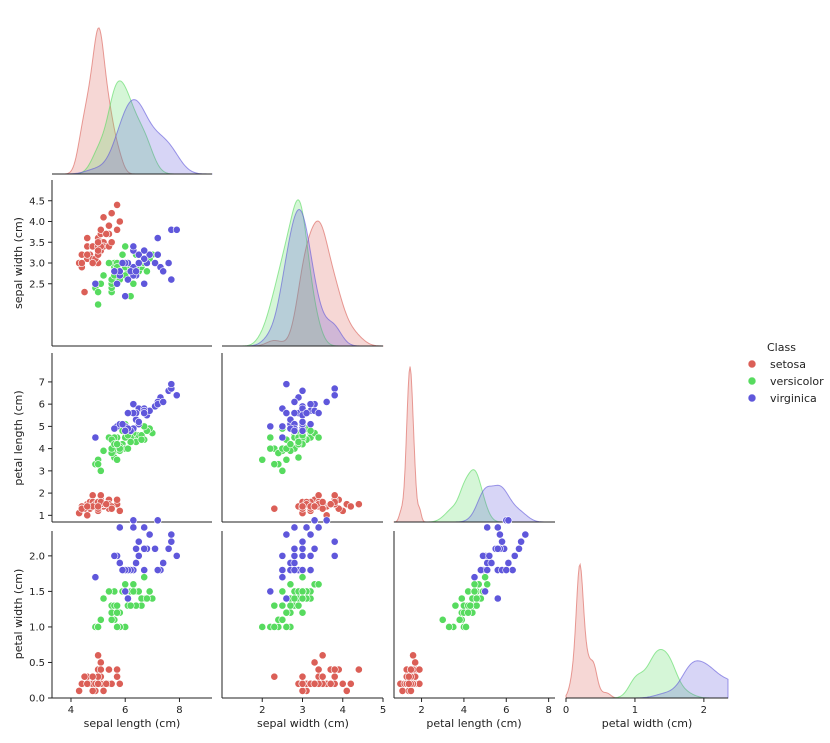  I want to click on x-tick-label-sepal-length: 8, so click(179, 710).